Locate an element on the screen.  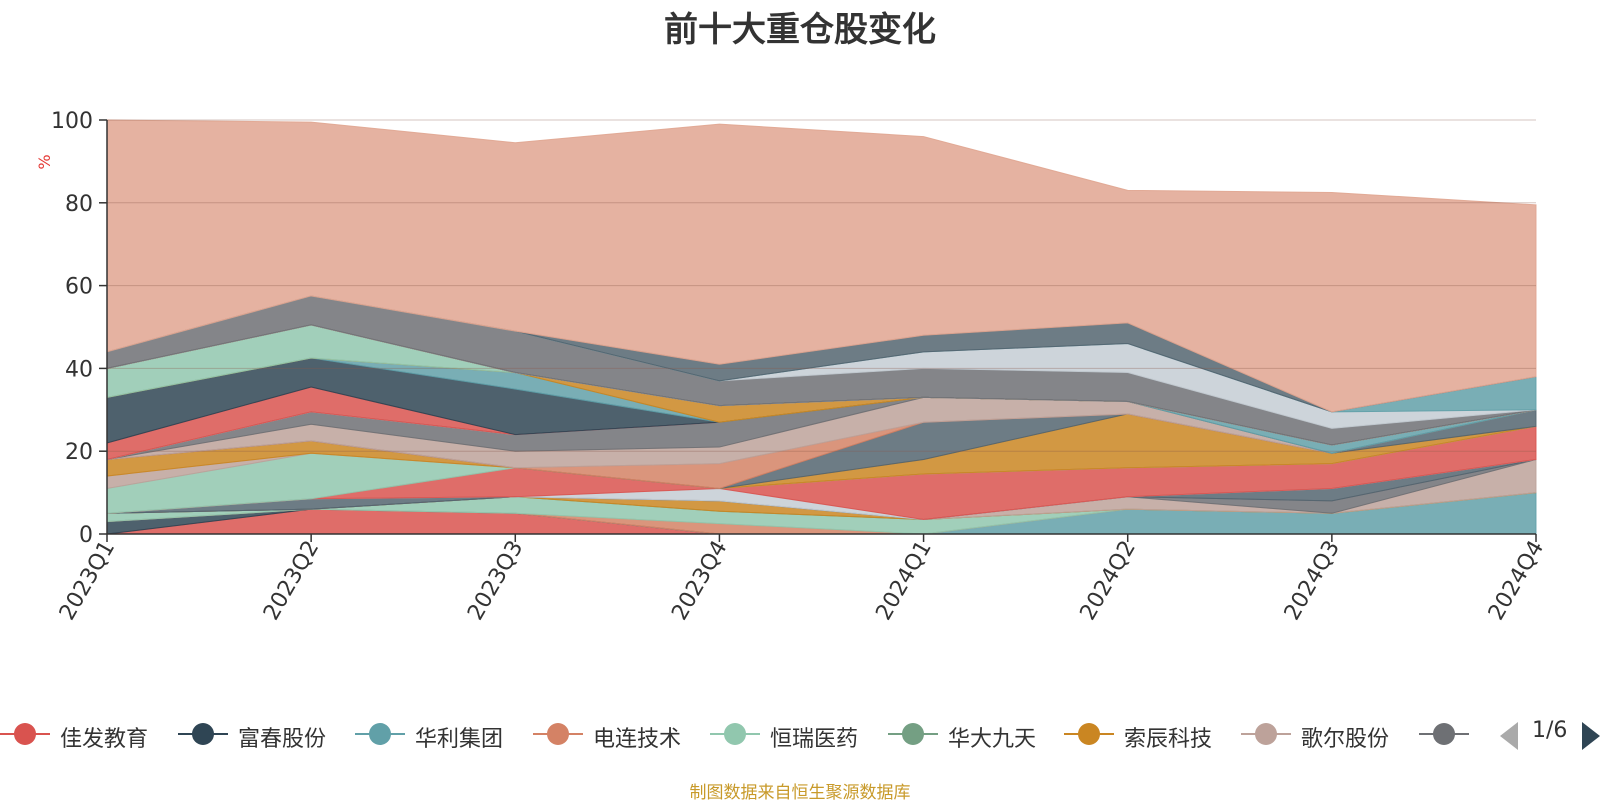
y-tick-label: 0 is located at coordinates (86, 535).